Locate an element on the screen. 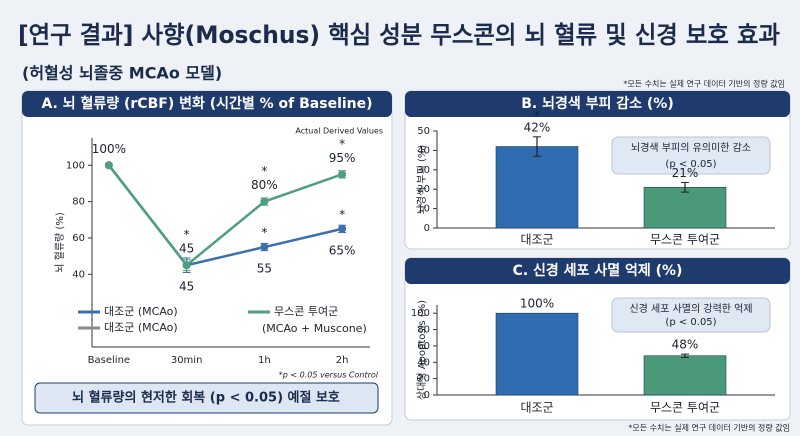  footer-note: *모든 수치는 실제 연구 데이터 기반의 정량 값임 is located at coordinates (709, 428).